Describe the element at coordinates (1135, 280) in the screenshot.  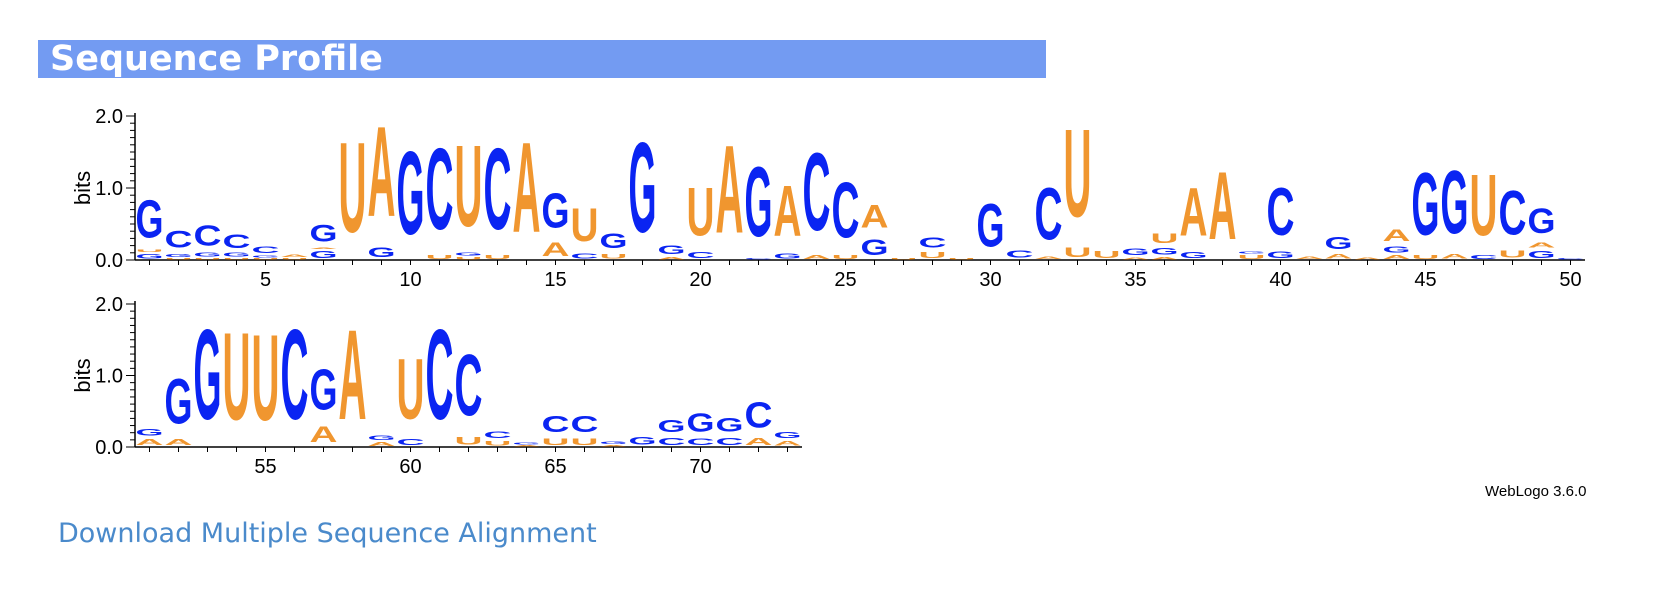
I see `x-tick-label: 35` at that location.